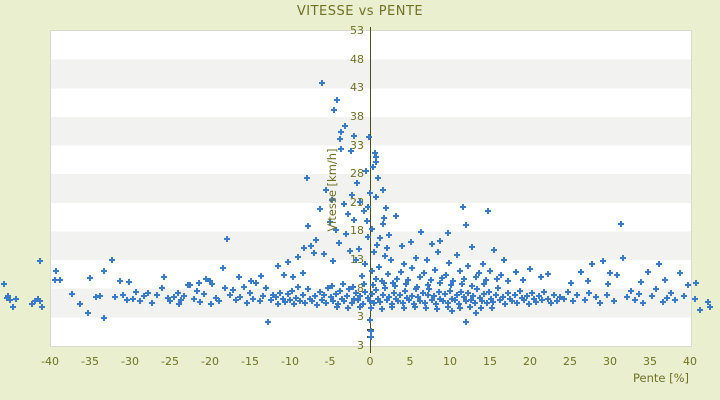 Image resolution: width=720 pixels, height=400 pixels. What do you see at coordinates (130, 361) in the screenshot?
I see `x-tick-label: -30` at bounding box center [130, 361].